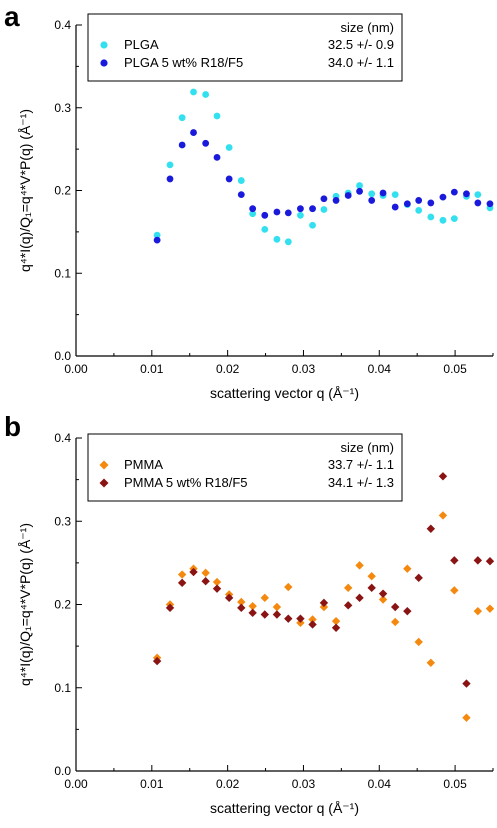 The height and width of the screenshot is (828, 497). Describe the element at coordinates (361, 482) in the screenshot. I see `legend-series-size: 34.1 +/- 1.3` at that location.